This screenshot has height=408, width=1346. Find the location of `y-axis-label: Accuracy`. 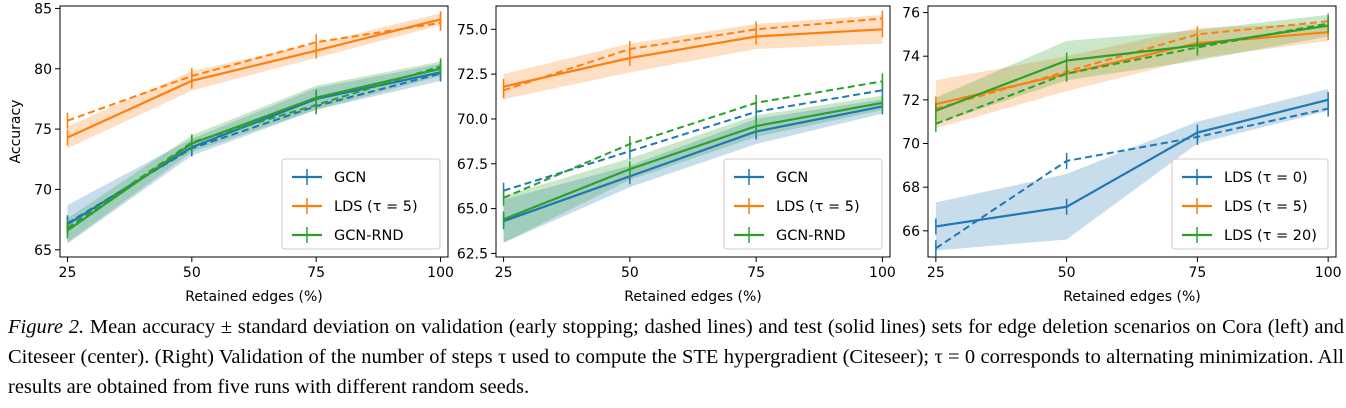

y-axis-label: Accuracy is located at coordinates (16, 132).